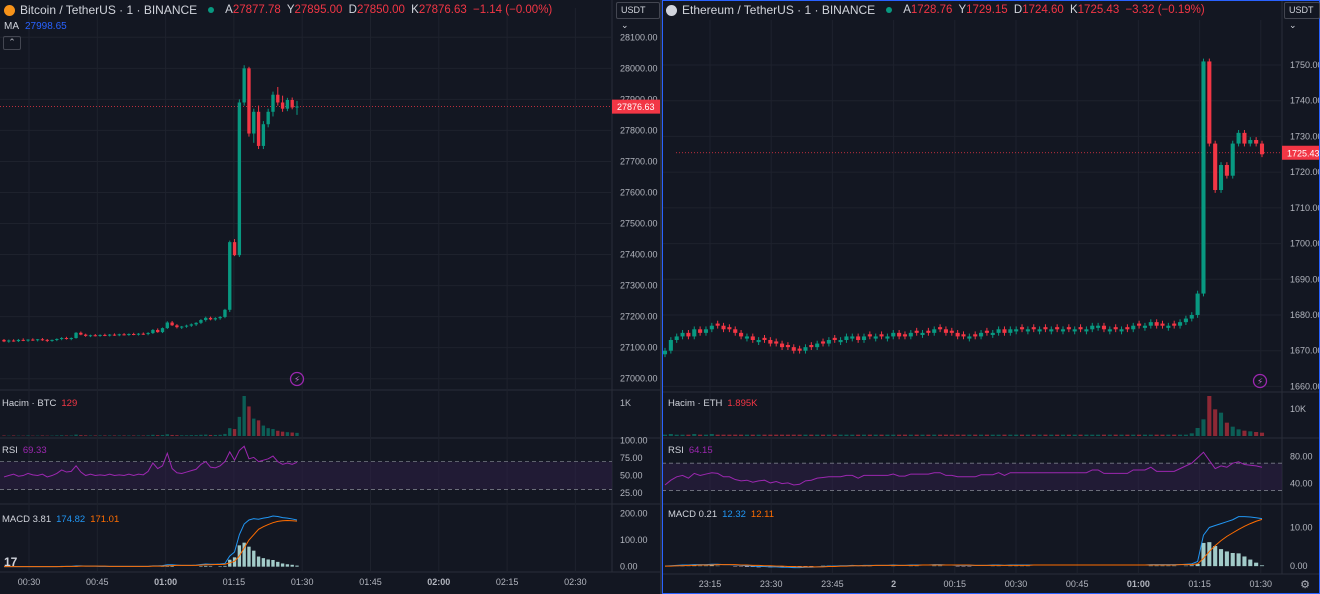 This screenshot has height=594, width=1320. What do you see at coordinates (638, 16) in the screenshot?
I see `btc-currency-select: USDT ⌄` at bounding box center [638, 16].